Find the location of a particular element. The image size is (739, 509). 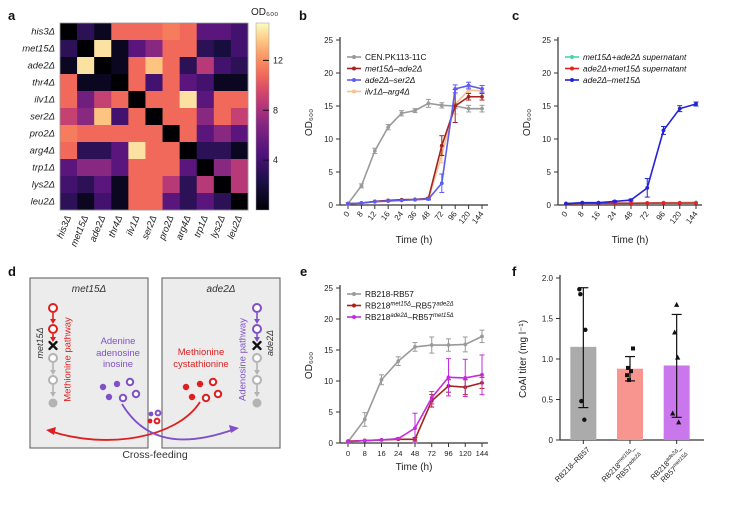

heatmap-col-label: arg4Δ is located at coordinates (184, 228).